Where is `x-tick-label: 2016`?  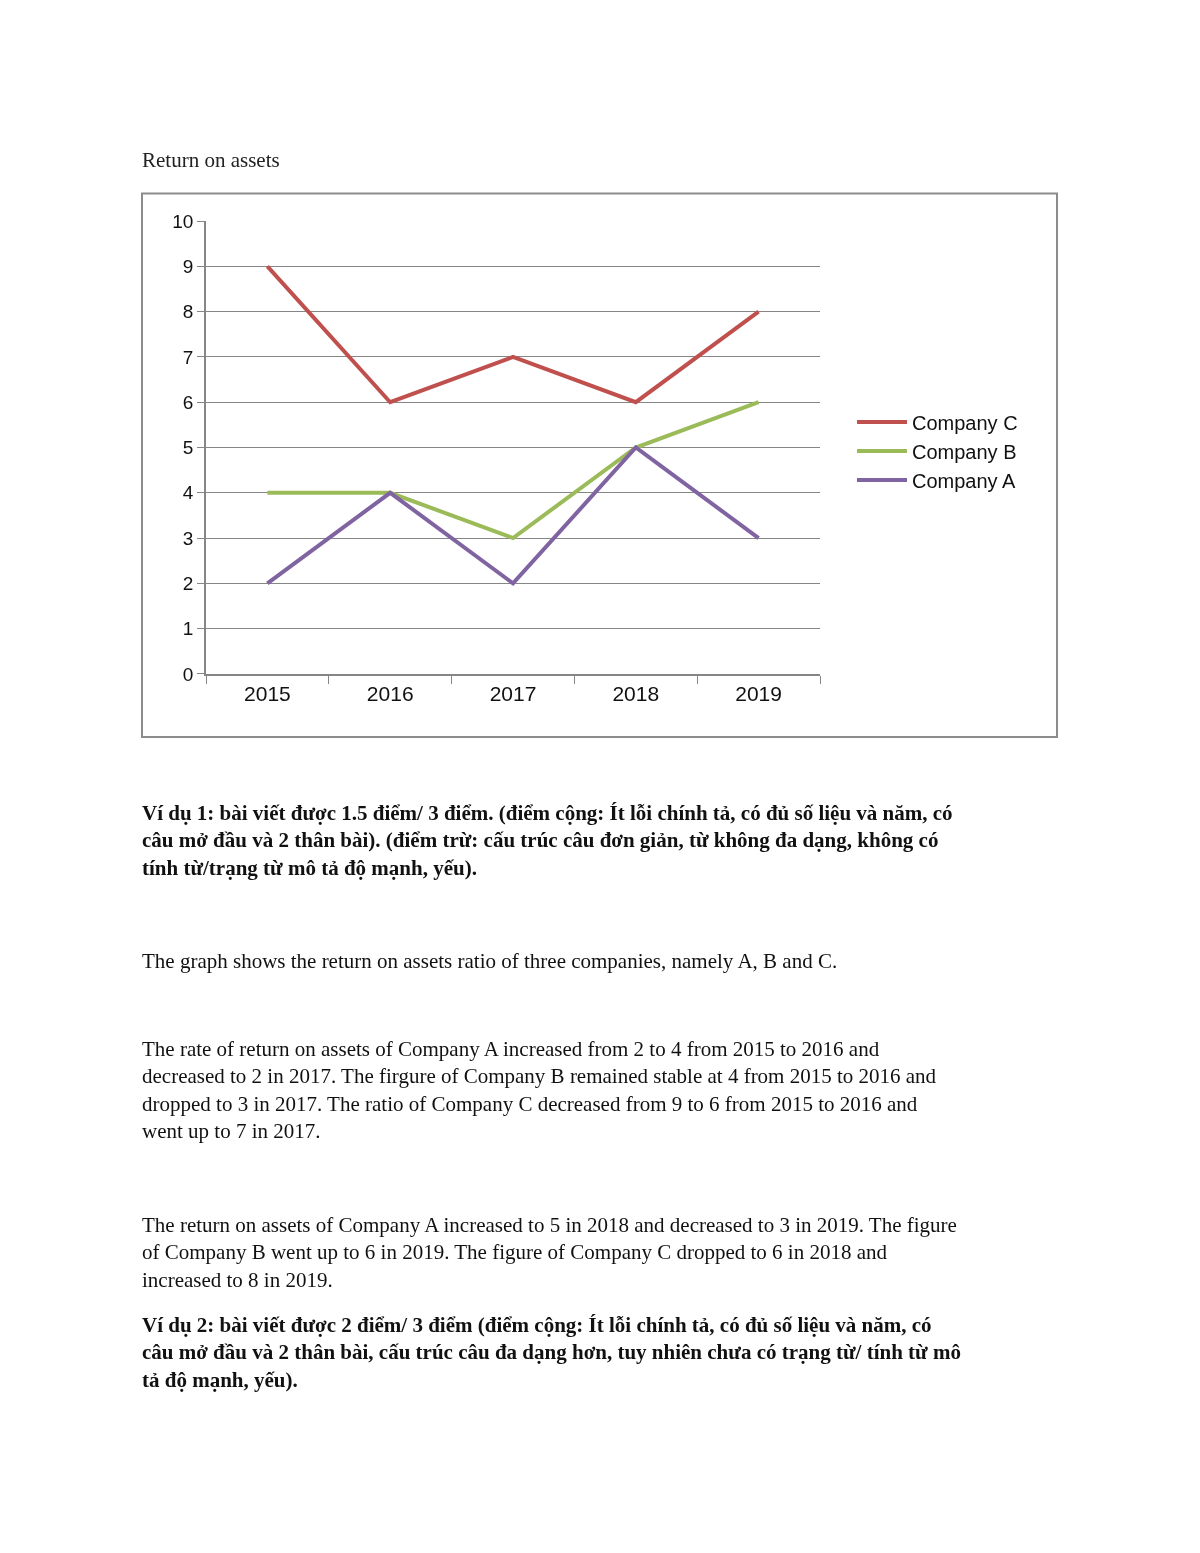 x-tick-label: 2016 is located at coordinates (390, 693).